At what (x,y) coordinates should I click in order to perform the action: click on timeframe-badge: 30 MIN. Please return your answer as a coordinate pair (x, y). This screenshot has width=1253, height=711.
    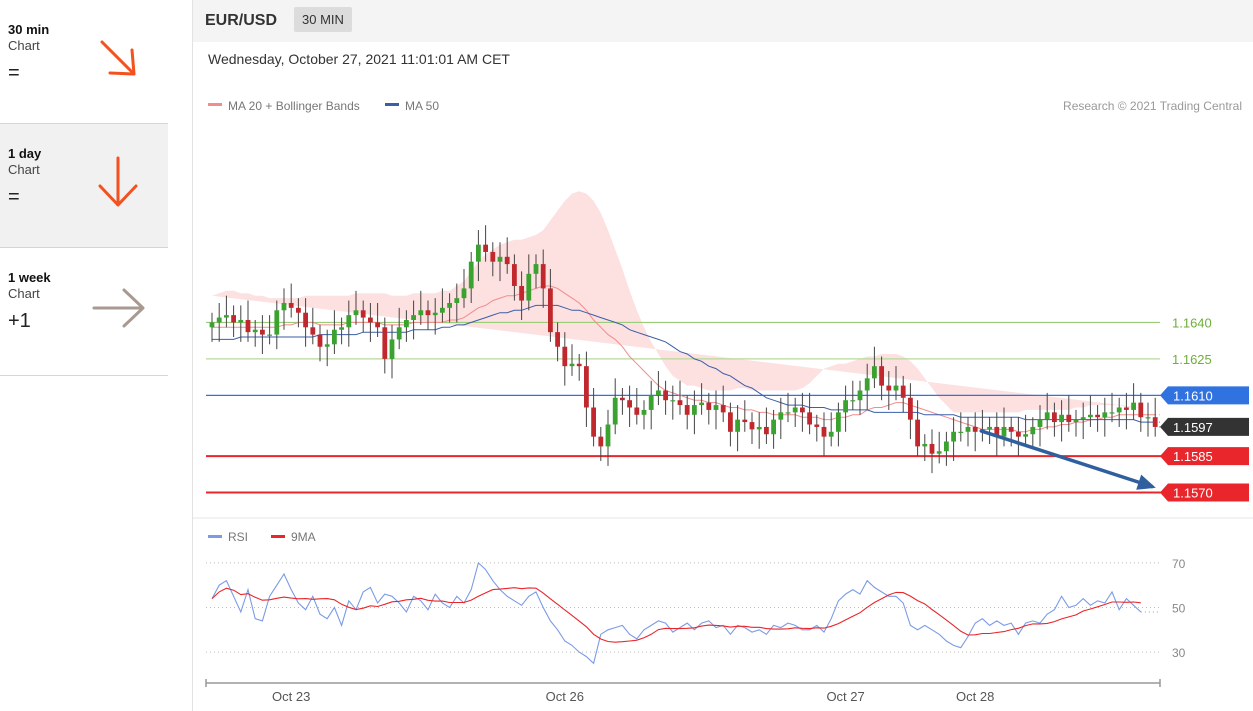
    Looking at the image, I should click on (323, 19).